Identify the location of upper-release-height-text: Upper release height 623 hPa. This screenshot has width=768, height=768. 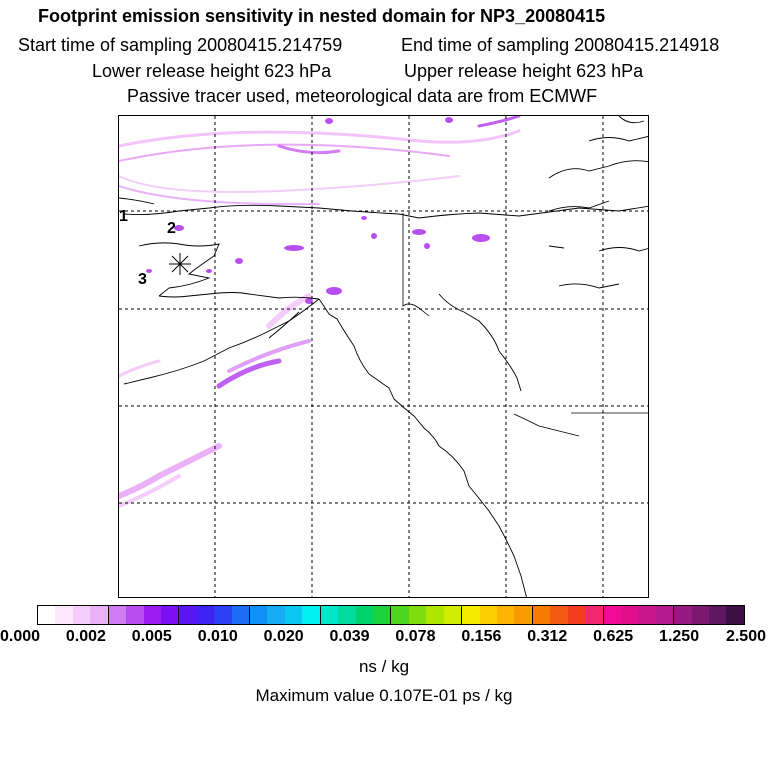
(524, 71).